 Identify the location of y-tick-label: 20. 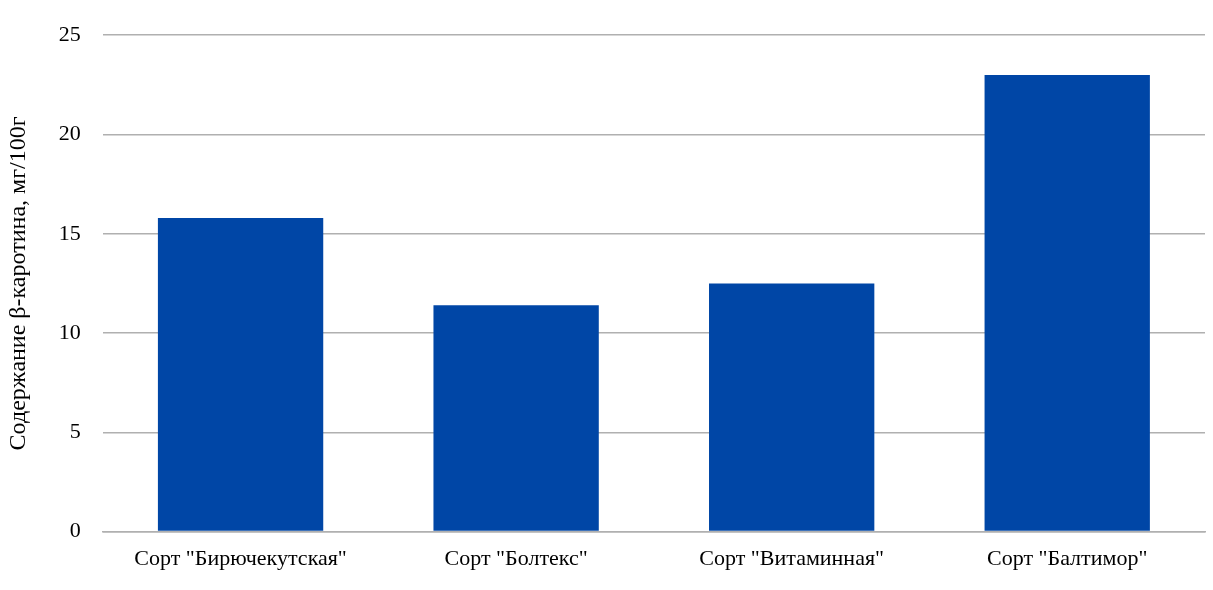
(69, 133).